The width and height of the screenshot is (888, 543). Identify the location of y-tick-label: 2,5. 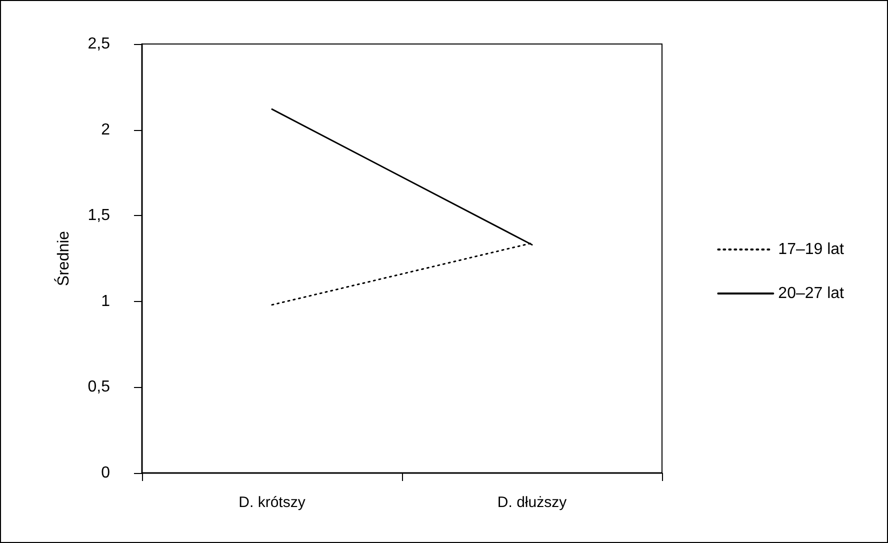
(99, 44).